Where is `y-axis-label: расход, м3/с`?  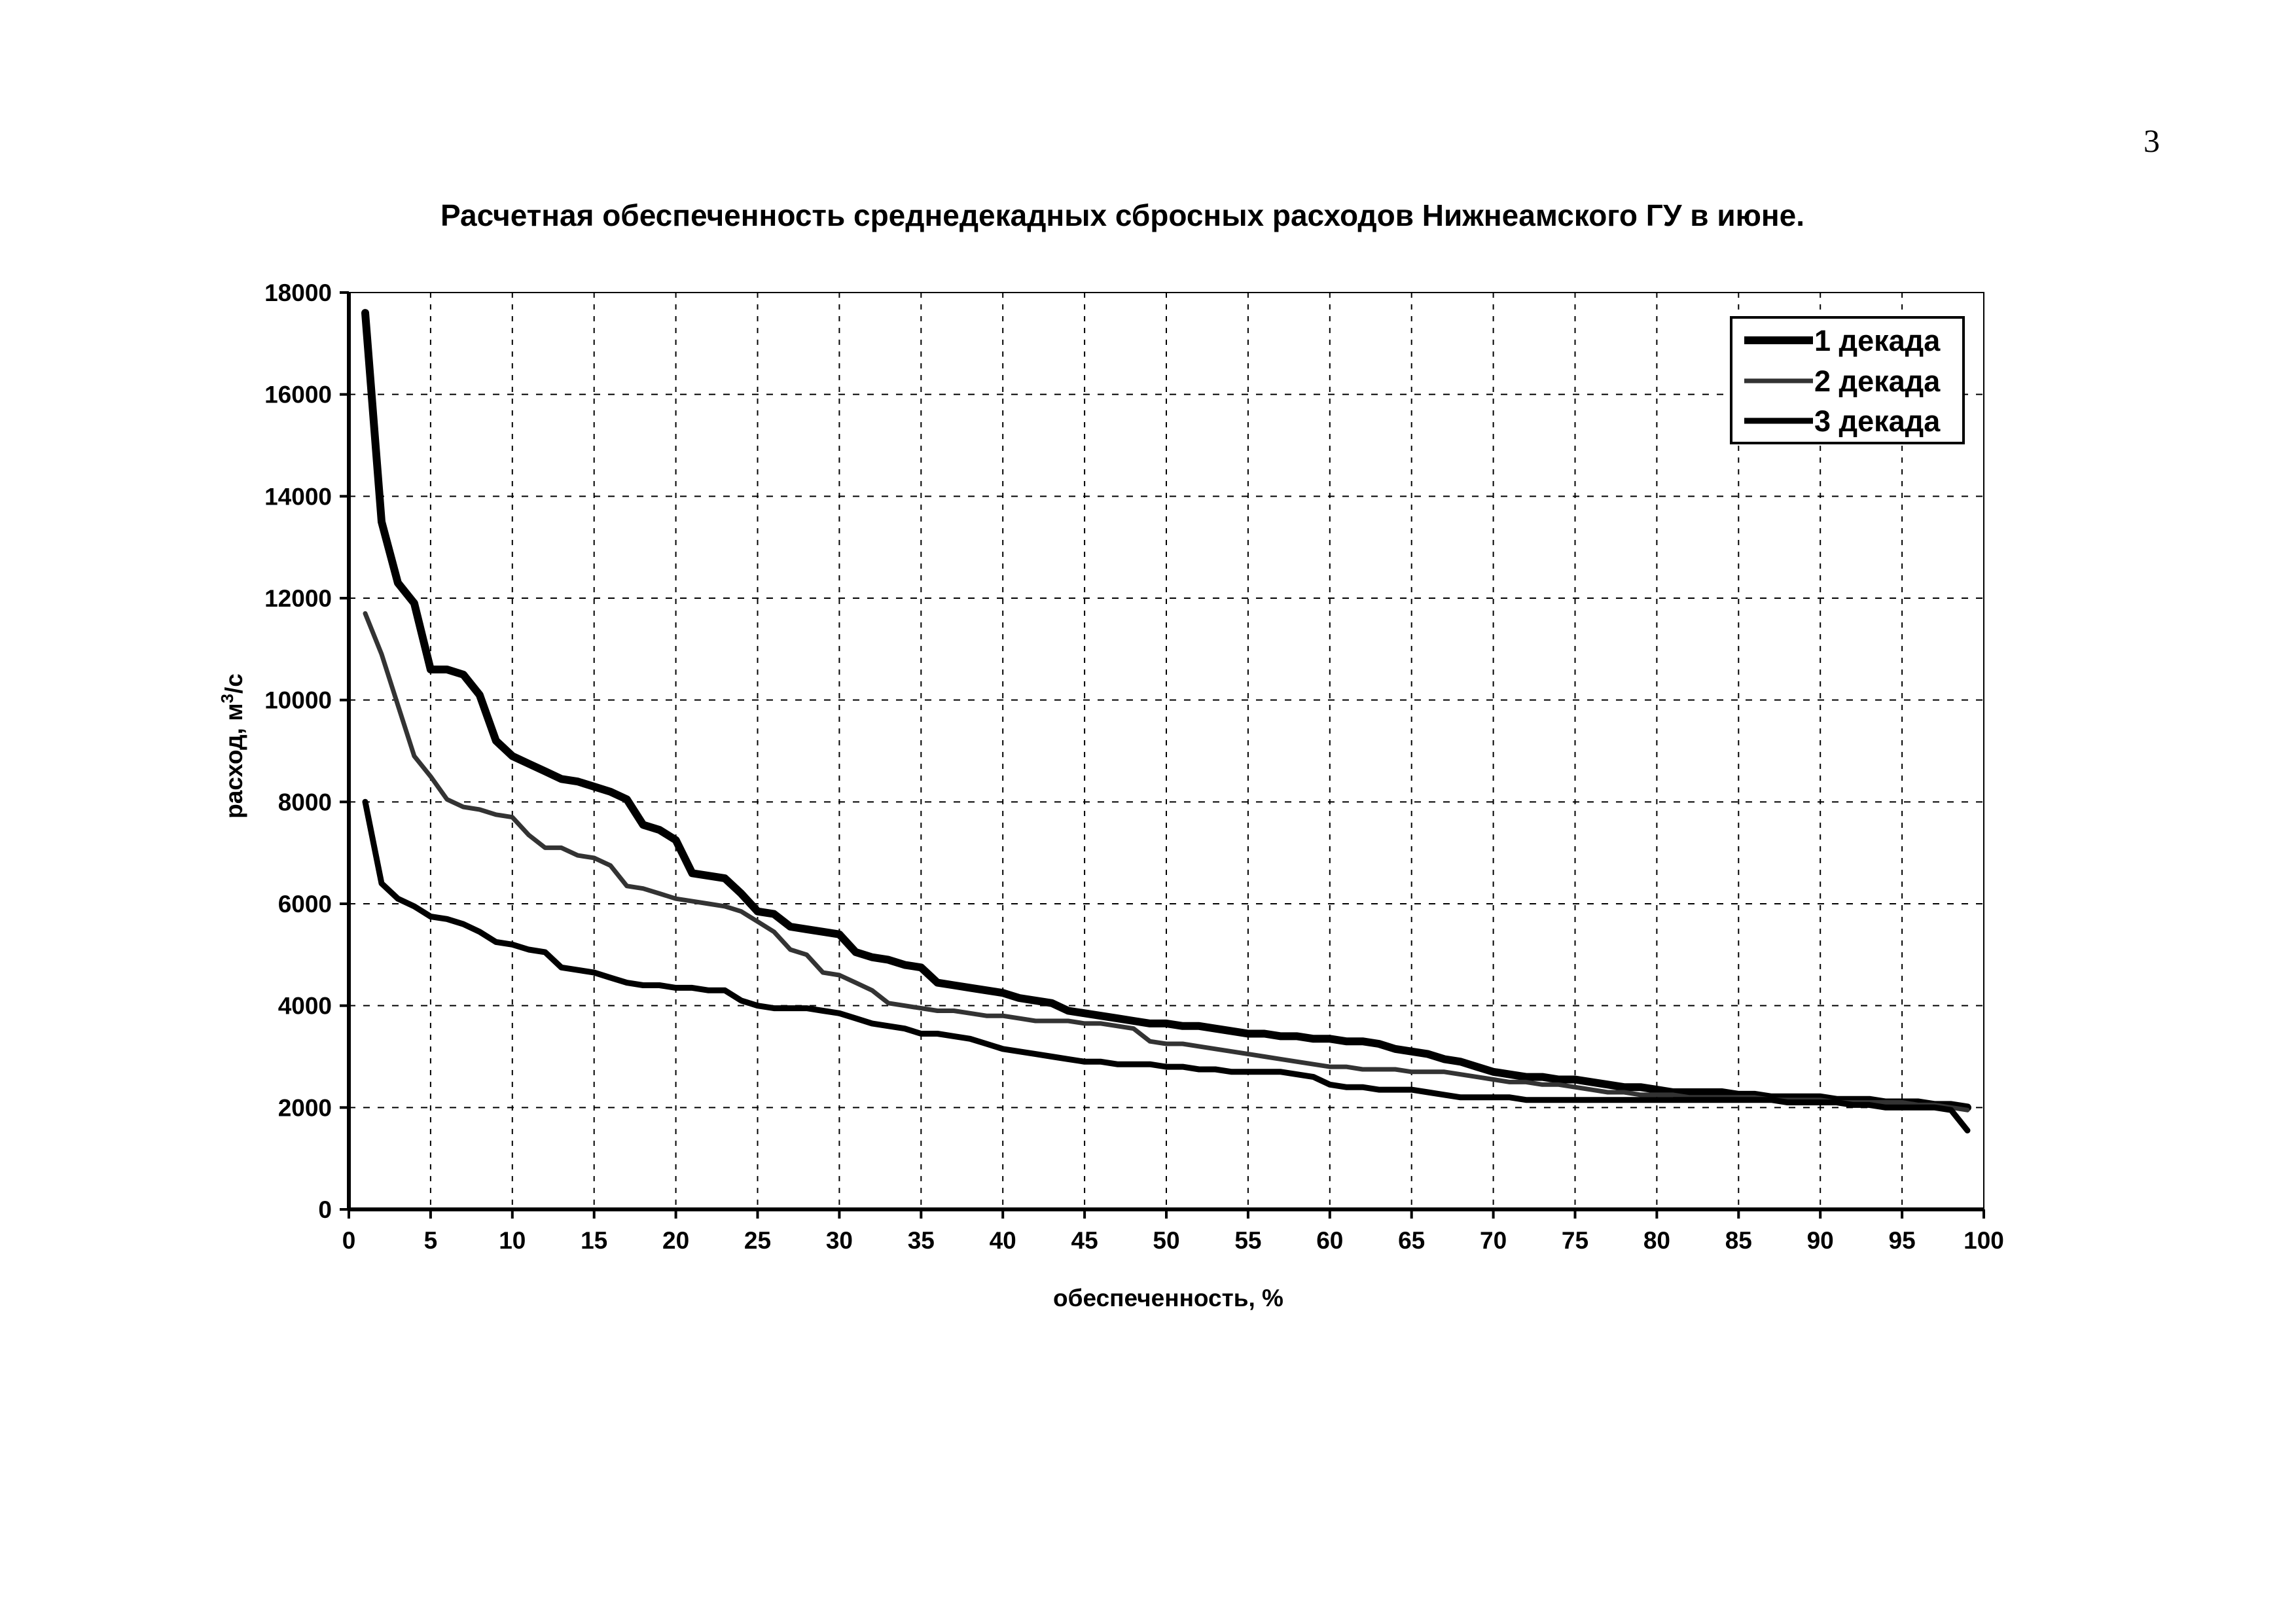 y-axis-label: расход, м3/с is located at coordinates (232, 746).